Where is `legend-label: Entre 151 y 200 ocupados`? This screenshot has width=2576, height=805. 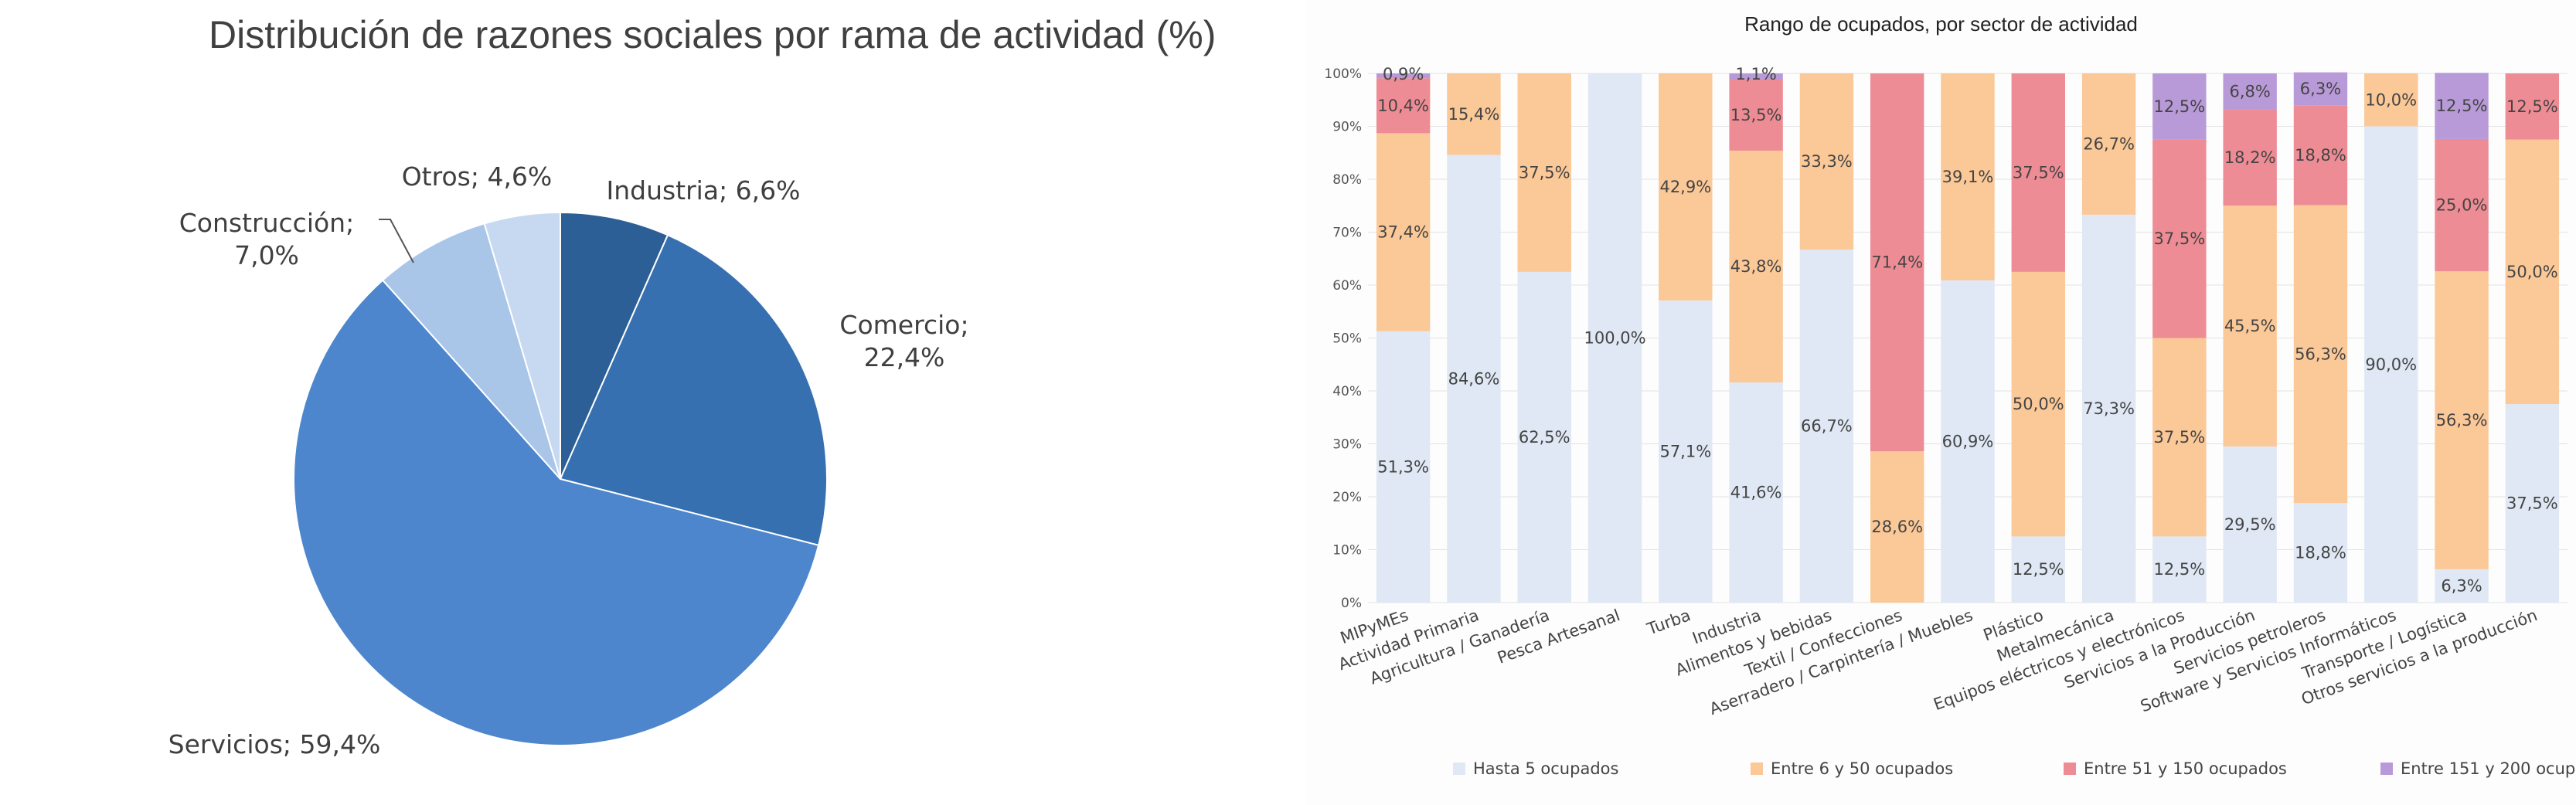
legend-label: Entre 151 y 200 ocupados is located at coordinates (2488, 768).